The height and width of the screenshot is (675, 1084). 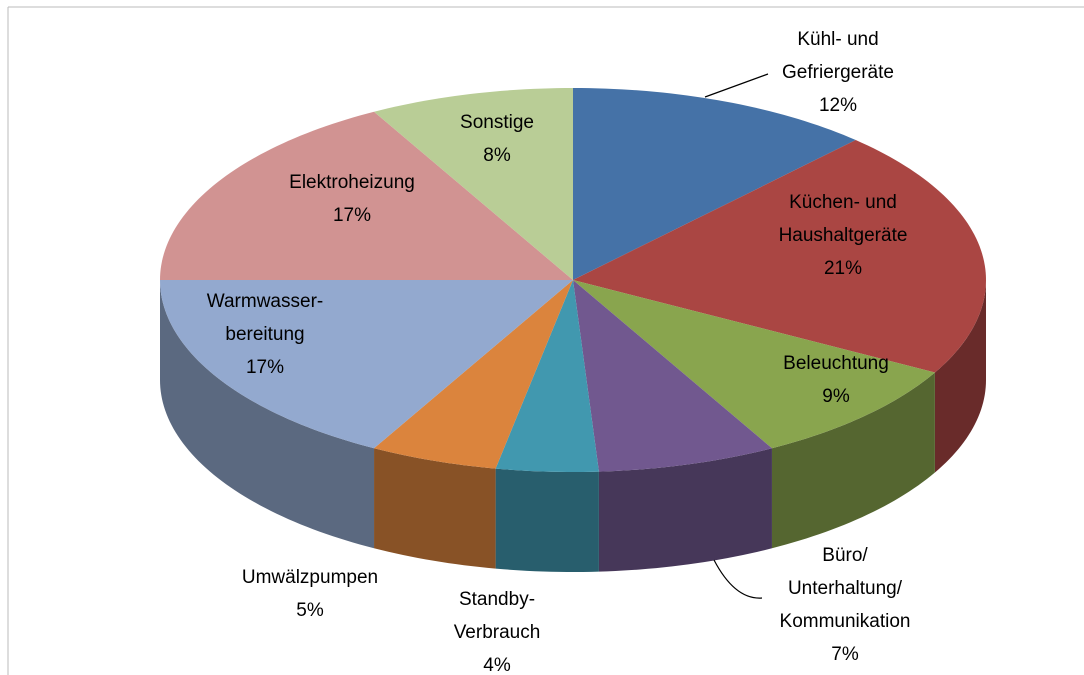 What do you see at coordinates (836, 396) in the screenshot?
I see `value-label: 9%` at bounding box center [836, 396].